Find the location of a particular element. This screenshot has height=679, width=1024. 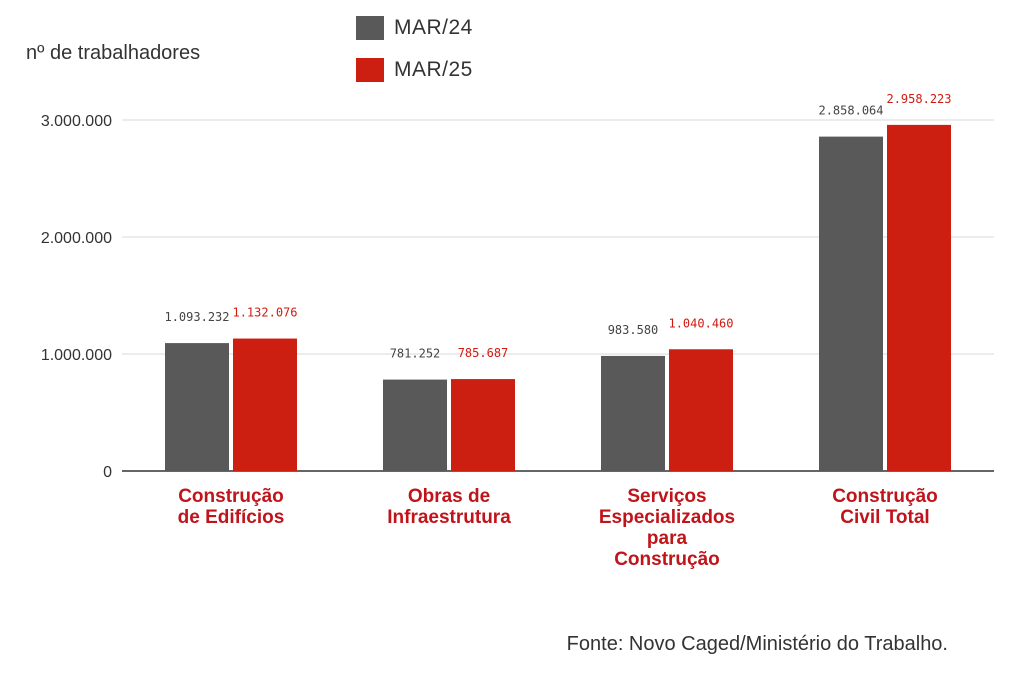

legend-item-mar24: MAR/24 is located at coordinates (414, 28).